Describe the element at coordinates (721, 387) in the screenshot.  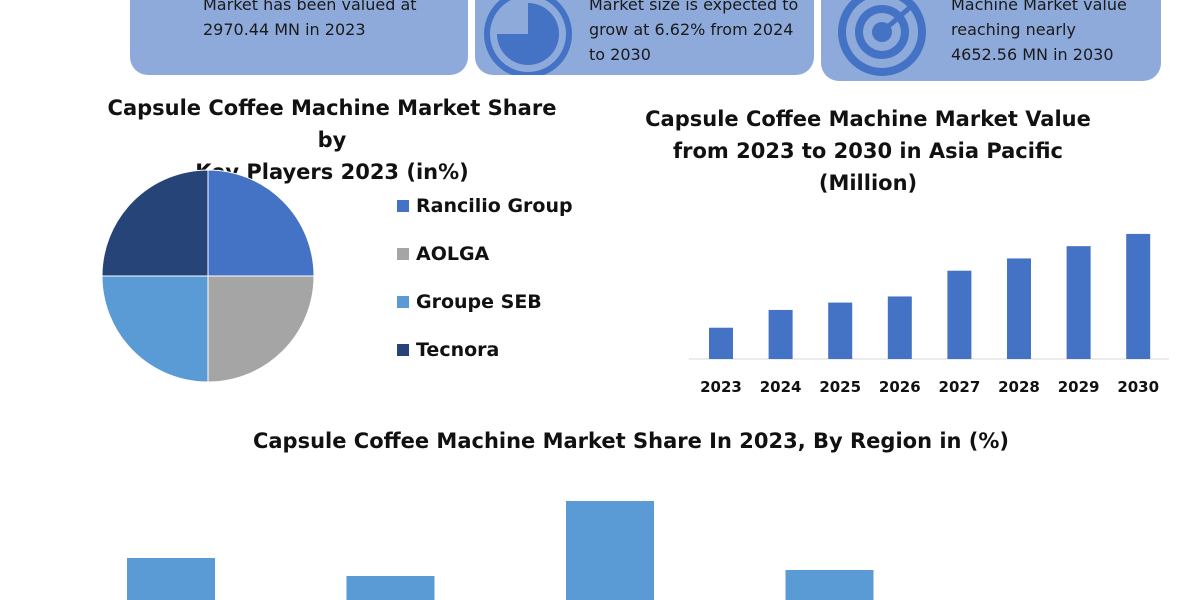
I see `x-tick-label: 2023` at that location.